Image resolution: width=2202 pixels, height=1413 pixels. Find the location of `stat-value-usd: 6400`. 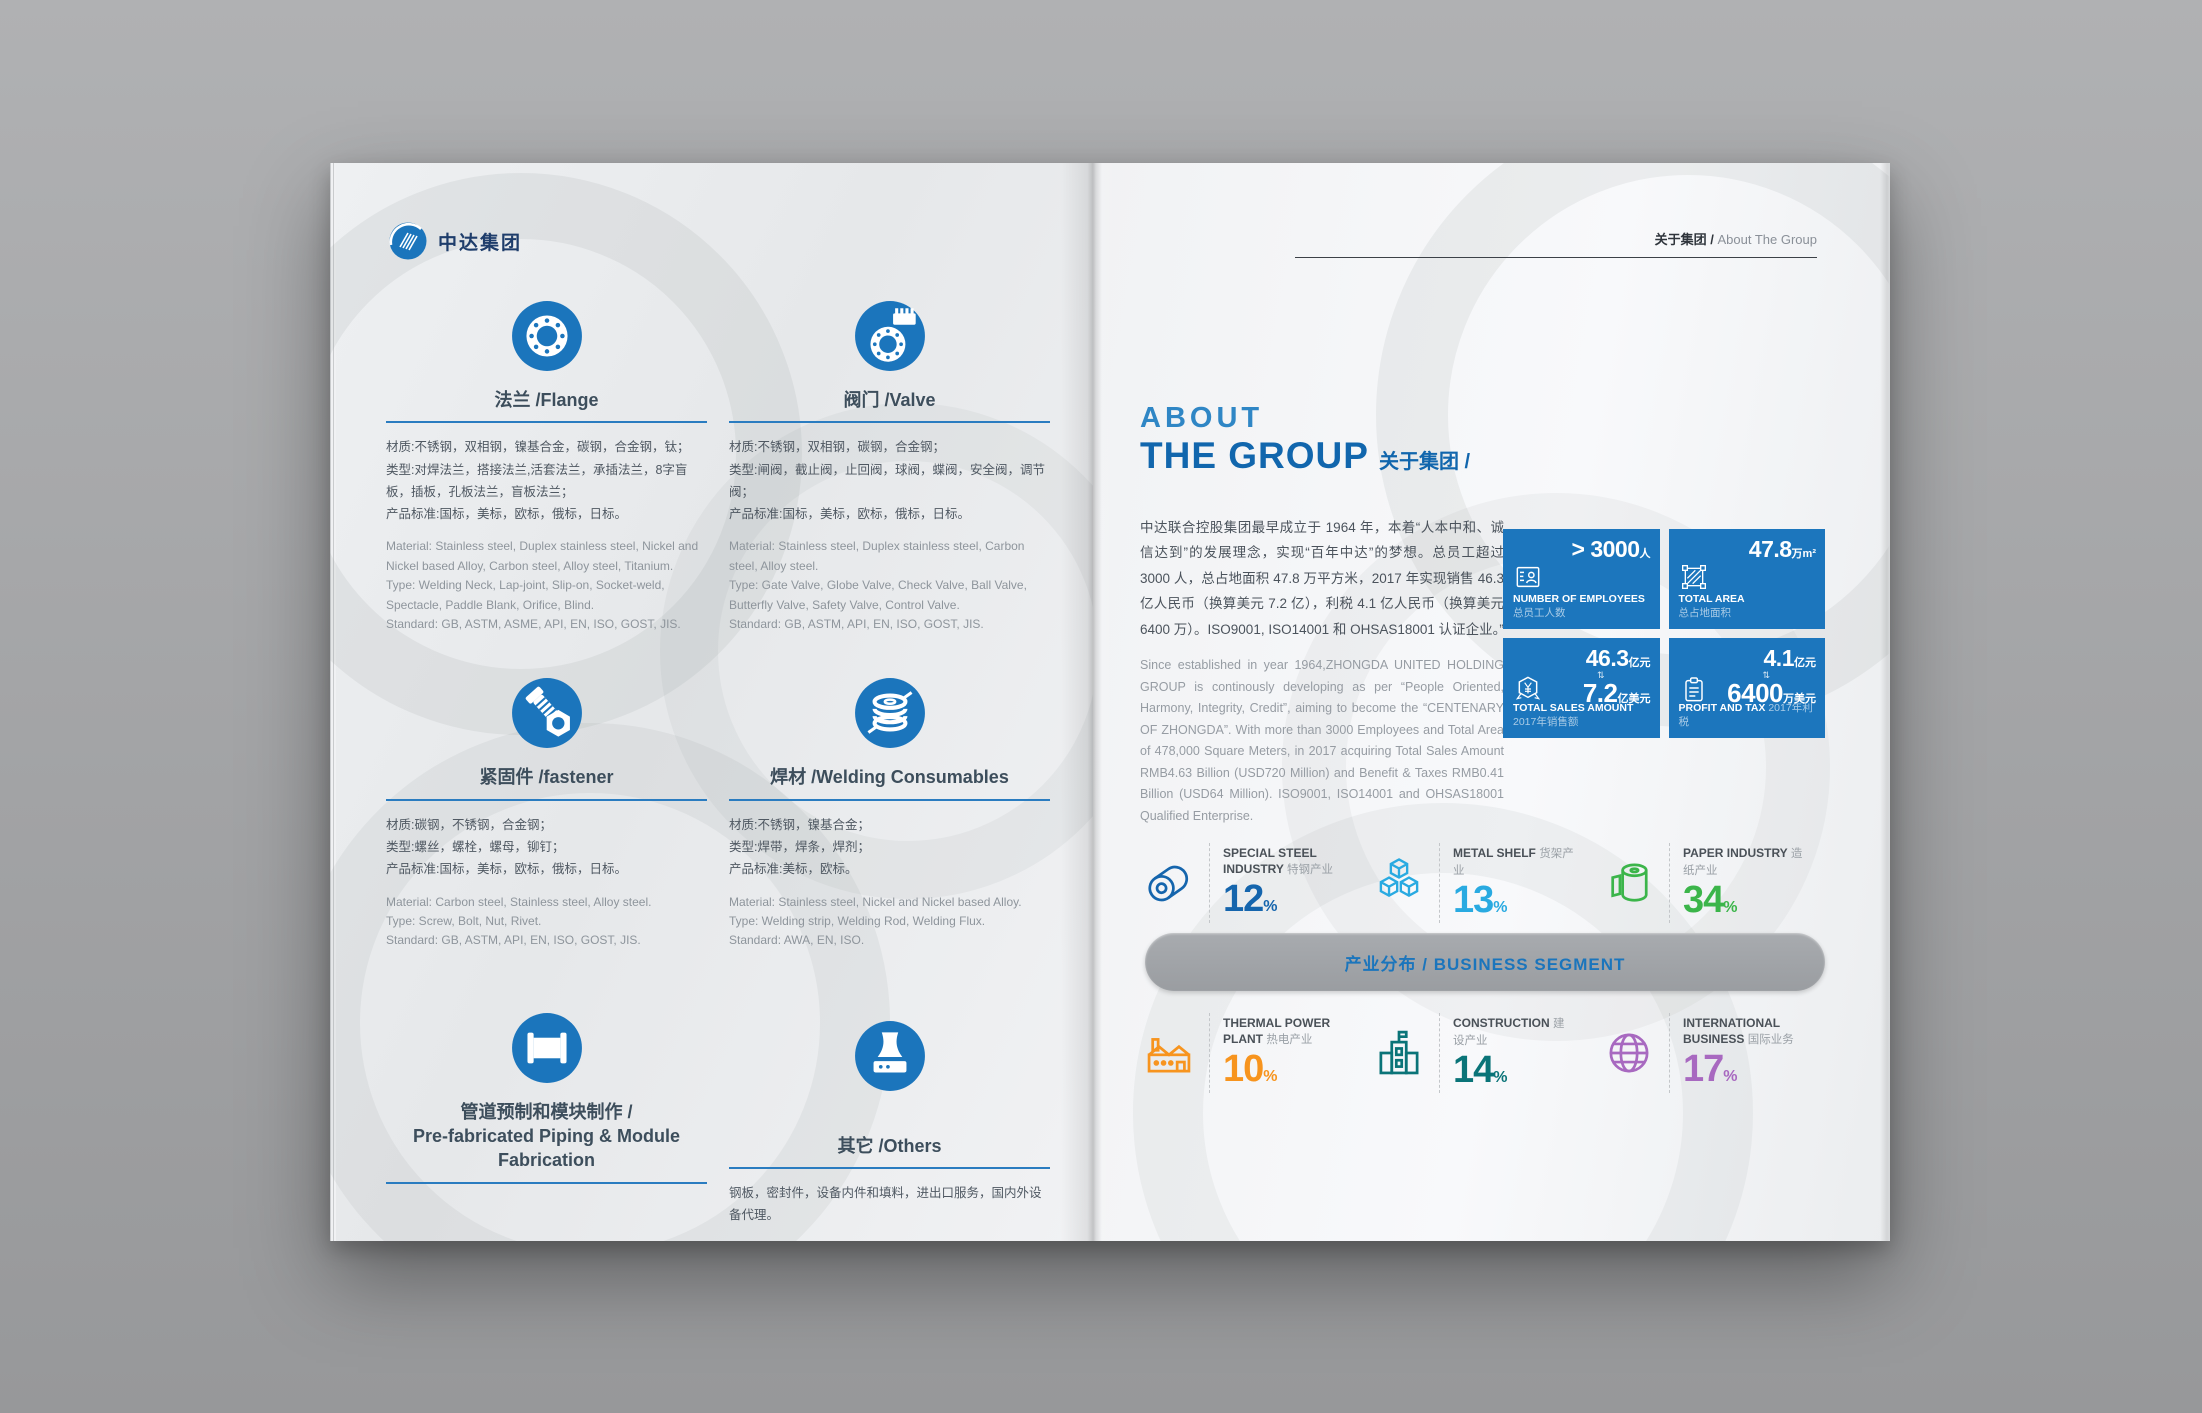

stat-value-usd: 6400 is located at coordinates (1755, 693).